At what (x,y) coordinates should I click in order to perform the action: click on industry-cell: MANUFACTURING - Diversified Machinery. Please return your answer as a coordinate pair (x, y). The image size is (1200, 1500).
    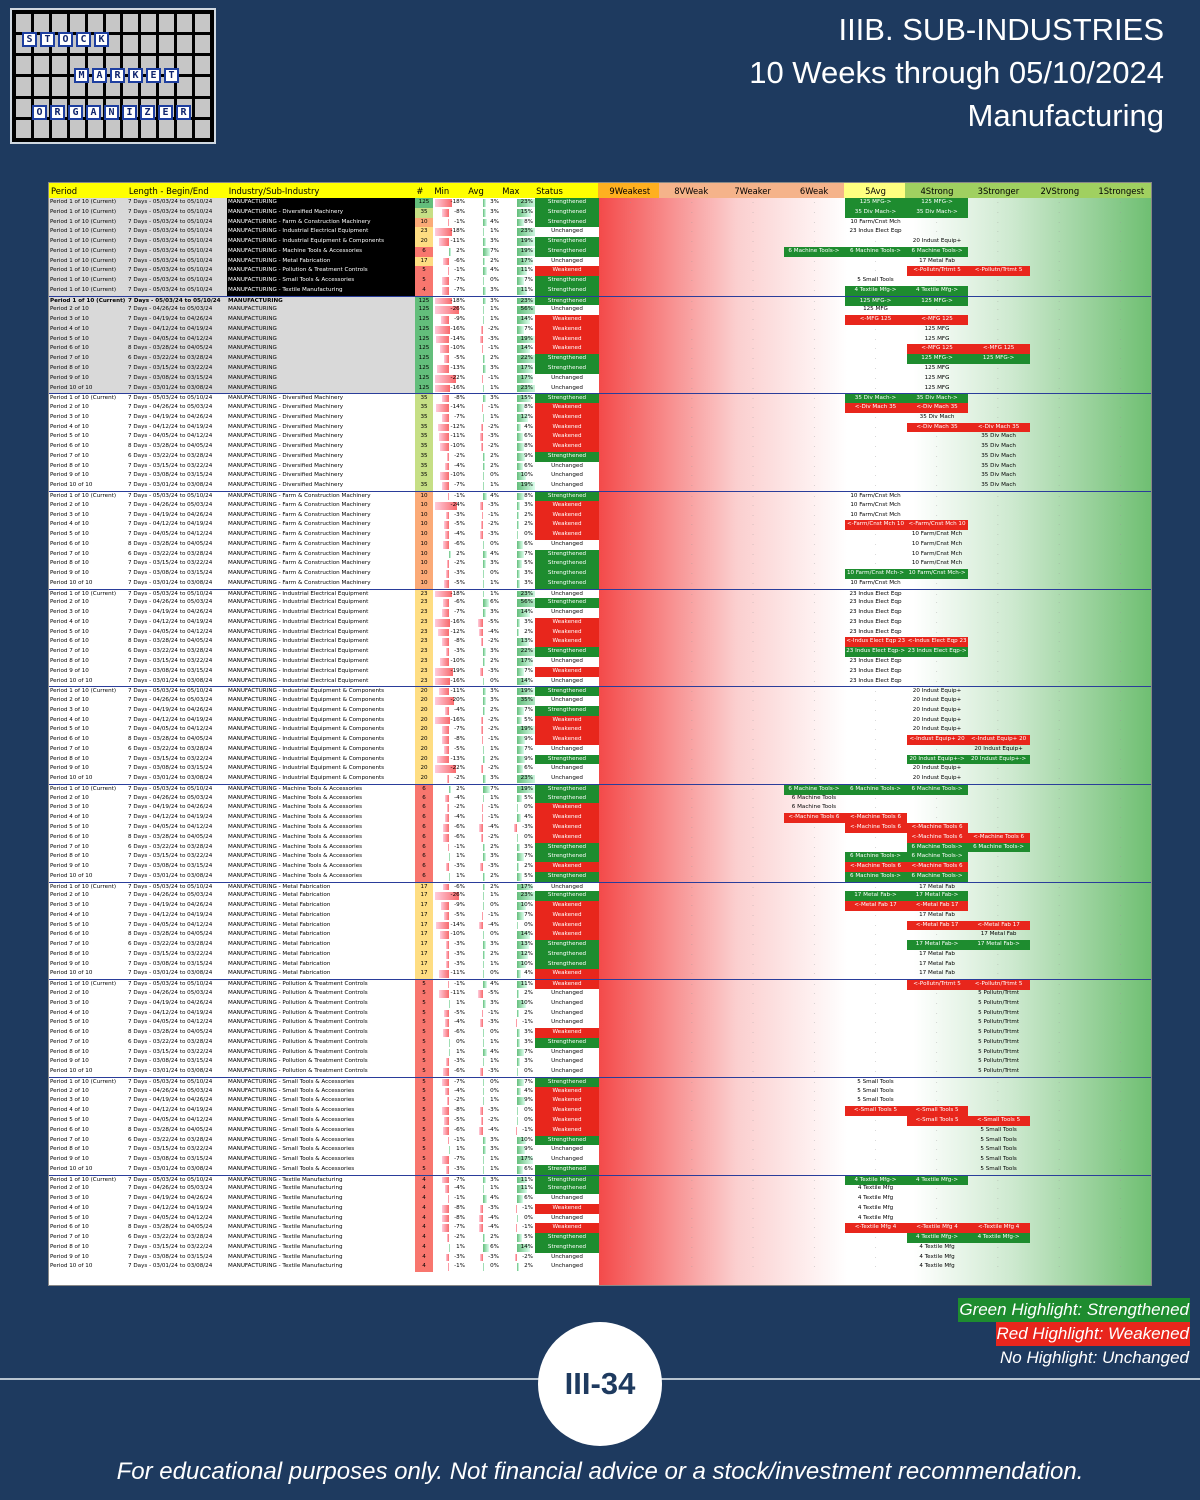
    Looking at the image, I should click on (321, 399).